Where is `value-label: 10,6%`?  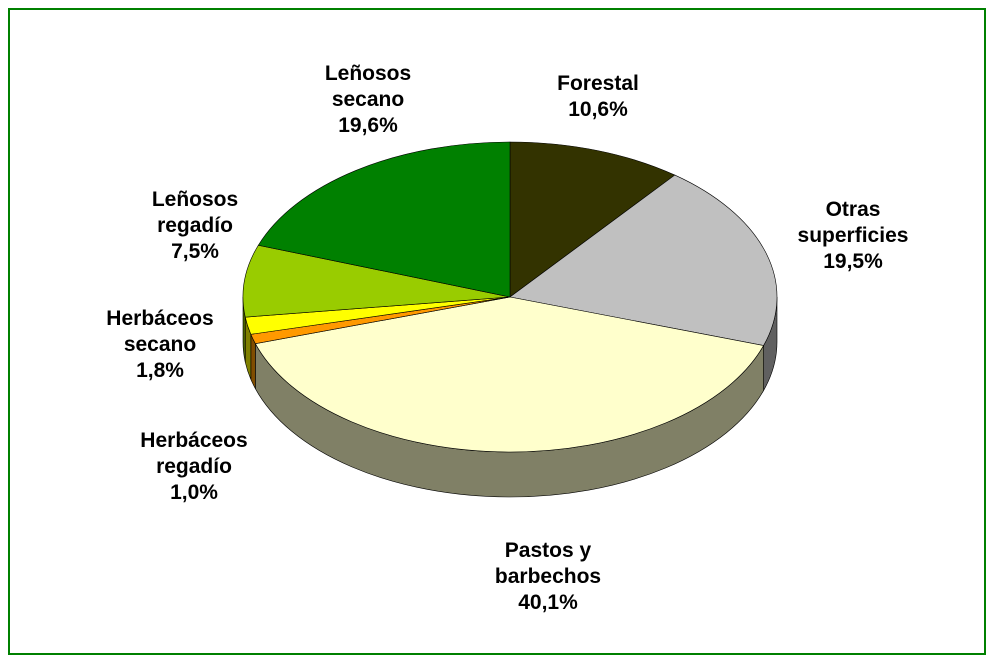
value-label: 10,6% is located at coordinates (598, 109).